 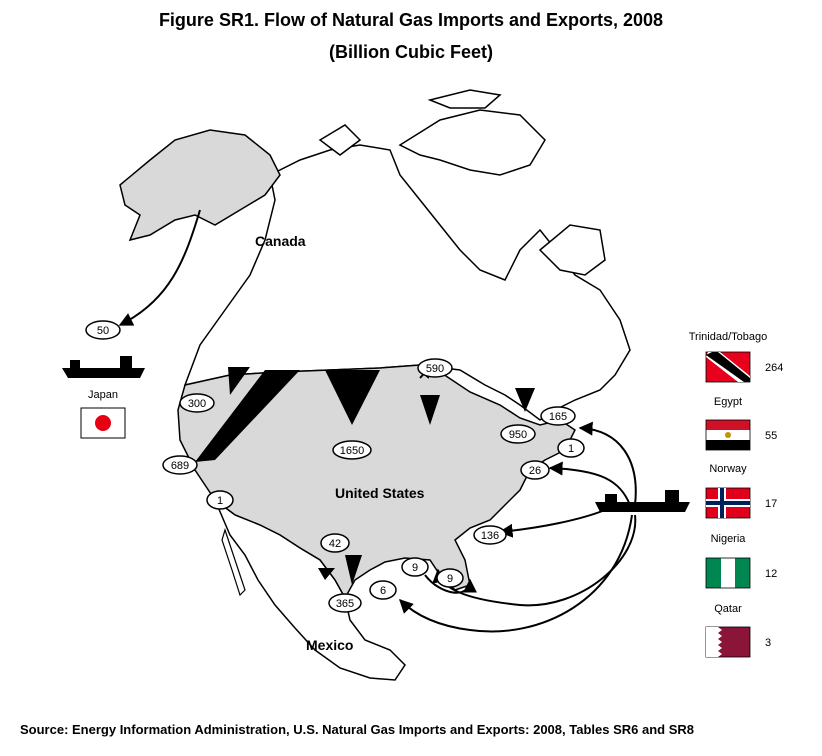 I want to click on value-bubble: 26, so click(x=535, y=470).